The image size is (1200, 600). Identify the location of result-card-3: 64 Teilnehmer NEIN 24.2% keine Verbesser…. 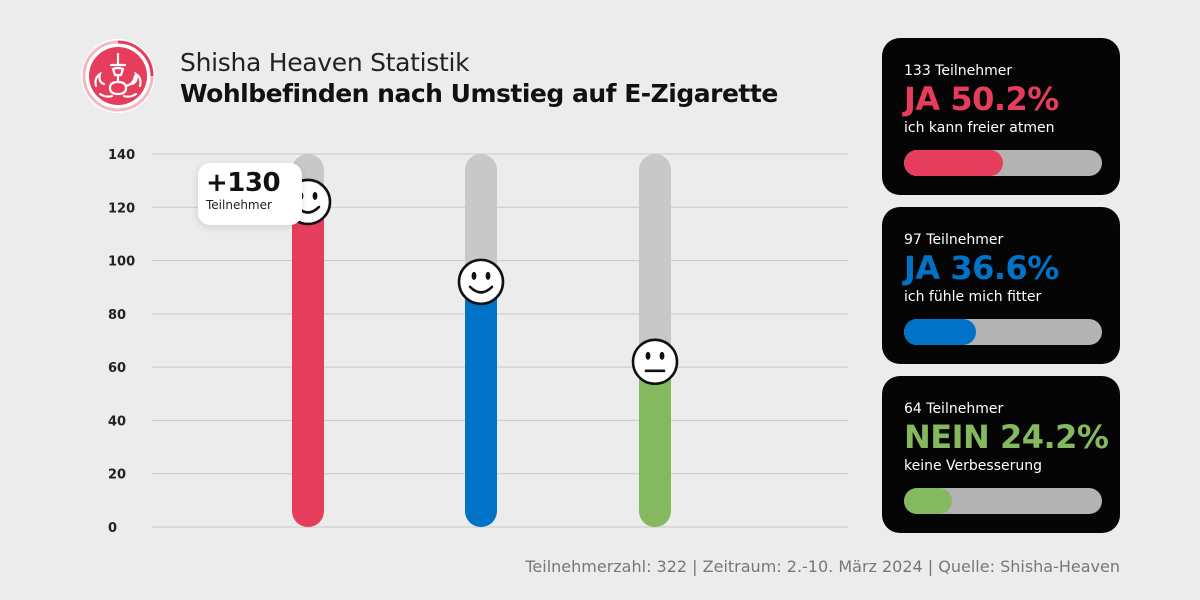
(1001, 454).